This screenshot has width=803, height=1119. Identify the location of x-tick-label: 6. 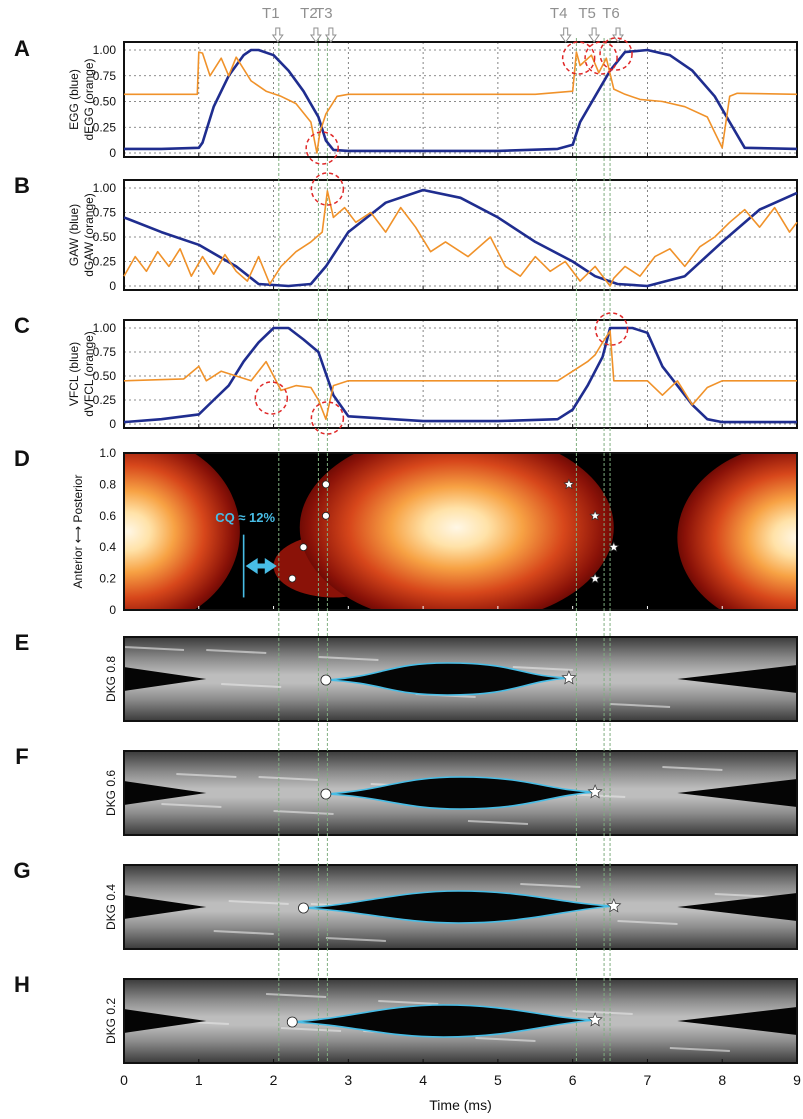
(573, 1080).